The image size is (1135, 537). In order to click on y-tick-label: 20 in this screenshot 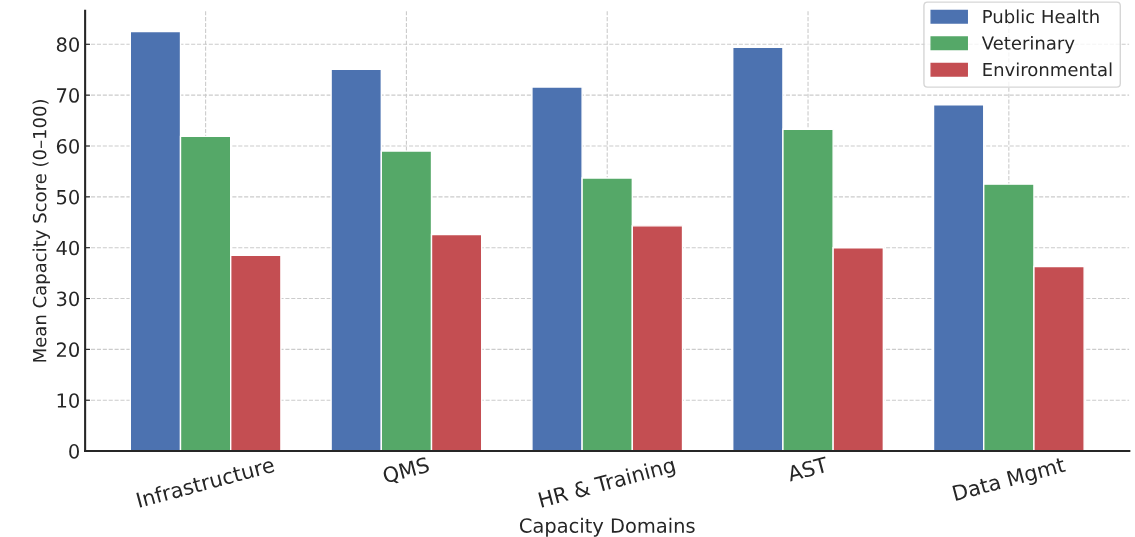, I will do `click(67, 350)`.